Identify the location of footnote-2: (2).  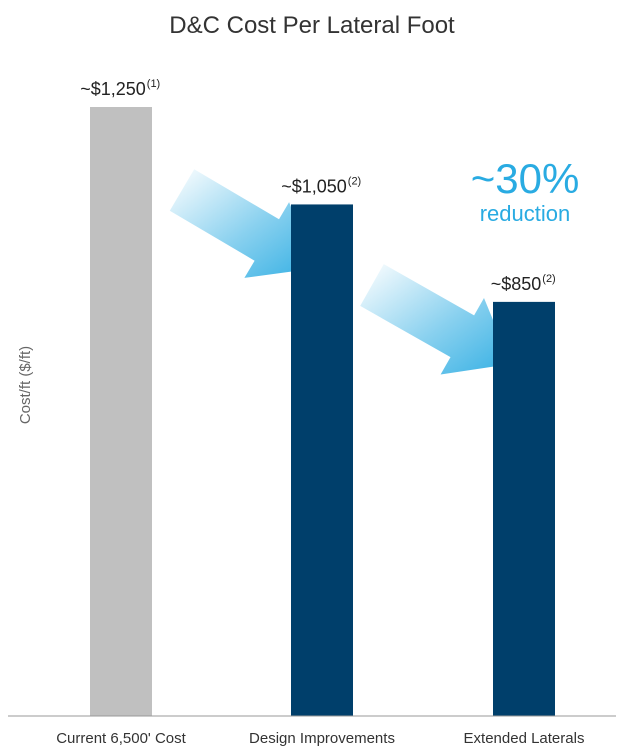
(354, 181).